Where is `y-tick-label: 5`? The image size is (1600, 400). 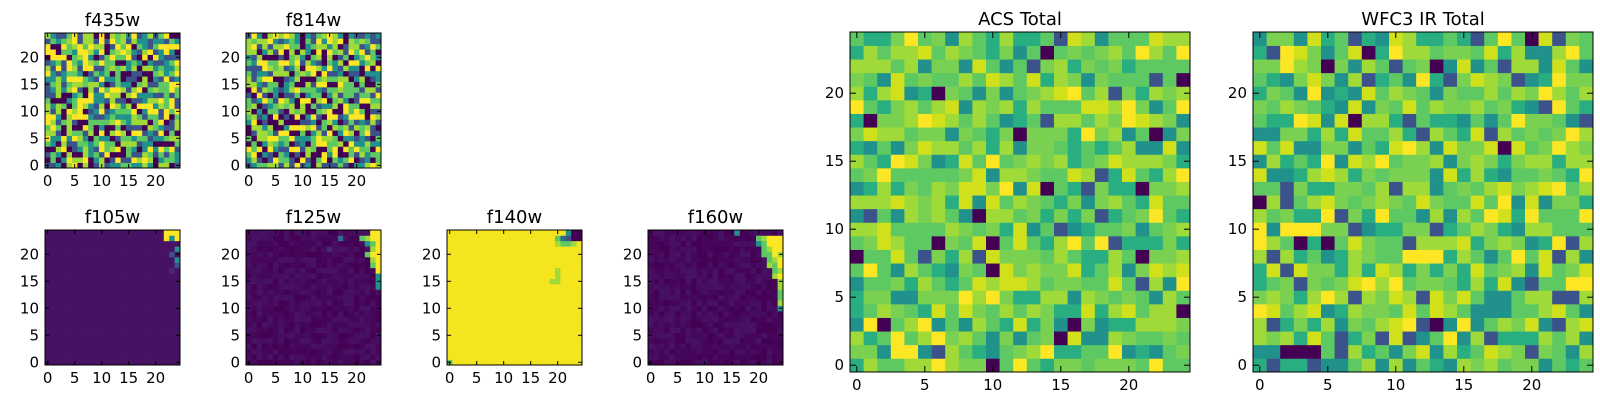
y-tick-label: 5 is located at coordinates (235, 138).